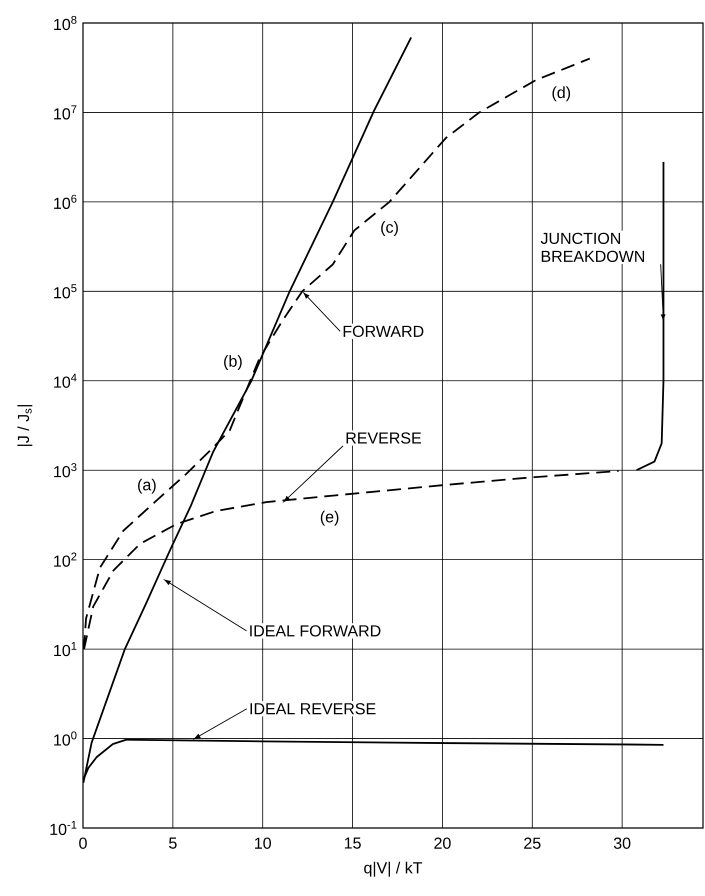 This screenshot has height=896, width=705. What do you see at coordinates (384, 331) in the screenshot?
I see `annotation: FORWARD` at bounding box center [384, 331].